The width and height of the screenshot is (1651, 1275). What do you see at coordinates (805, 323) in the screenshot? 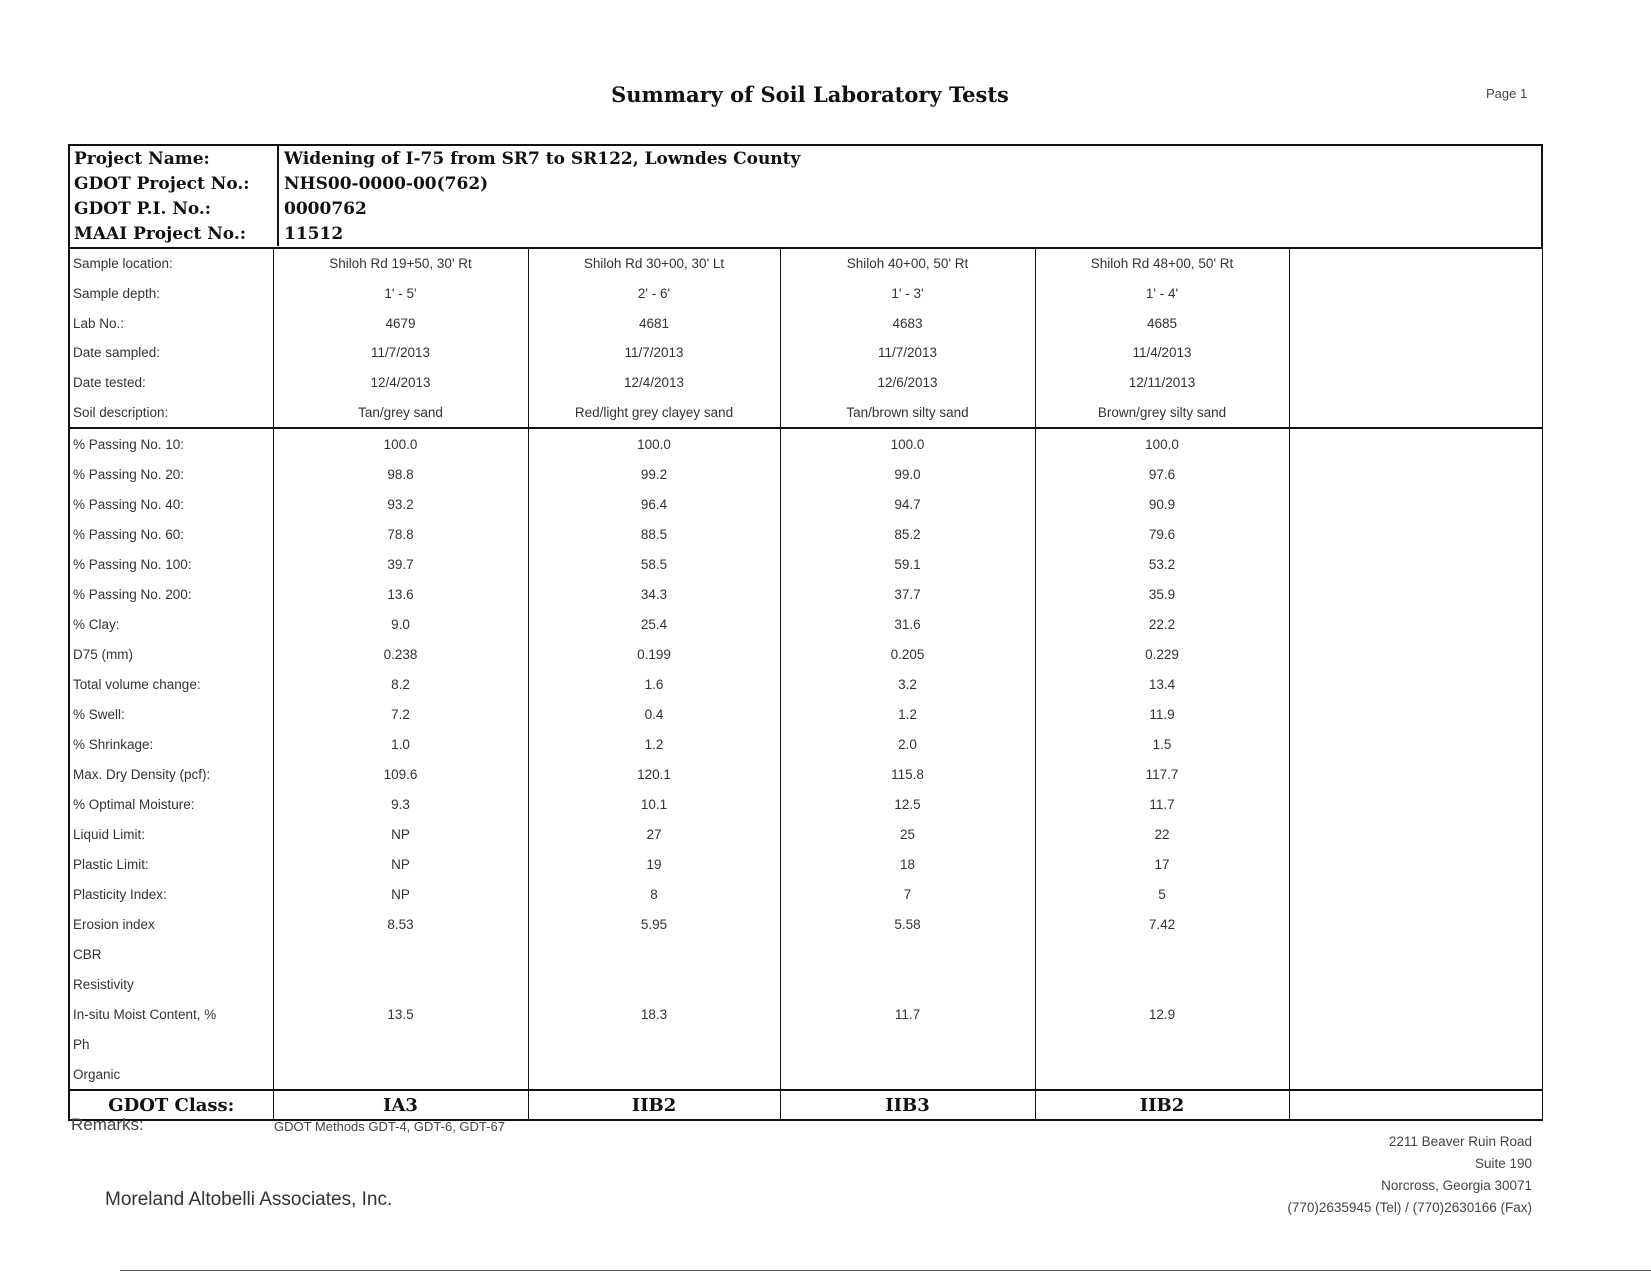
I see `sample-info-row: Lab No.: 4679 4681 4683 4685` at bounding box center [805, 323].